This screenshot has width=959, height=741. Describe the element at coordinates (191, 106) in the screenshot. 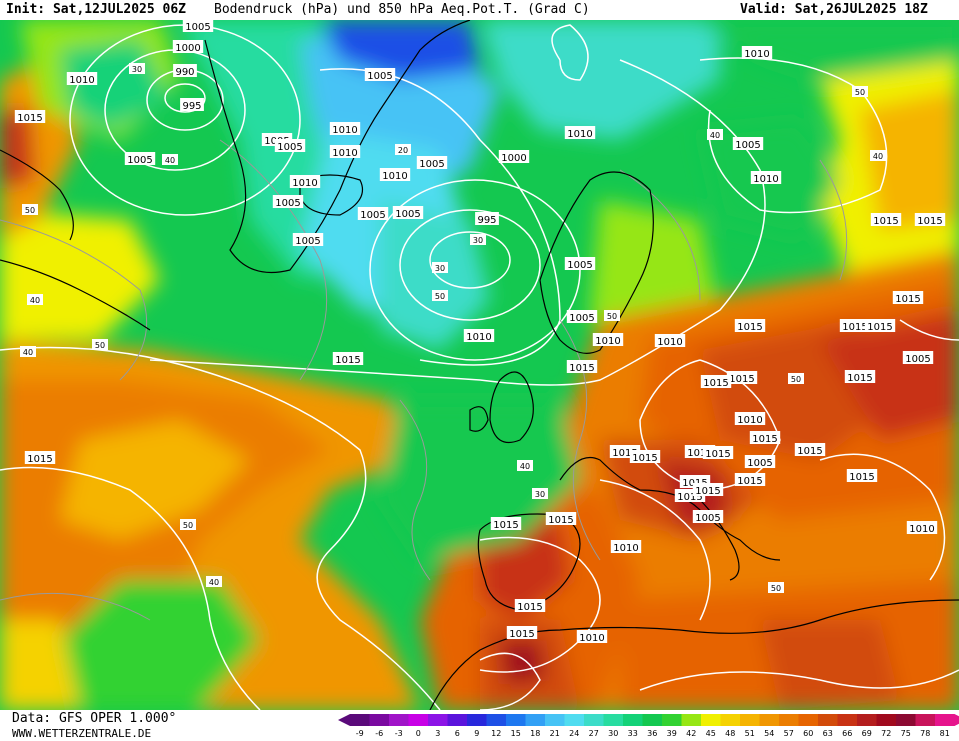

I see `isobar-label: 995` at that location.